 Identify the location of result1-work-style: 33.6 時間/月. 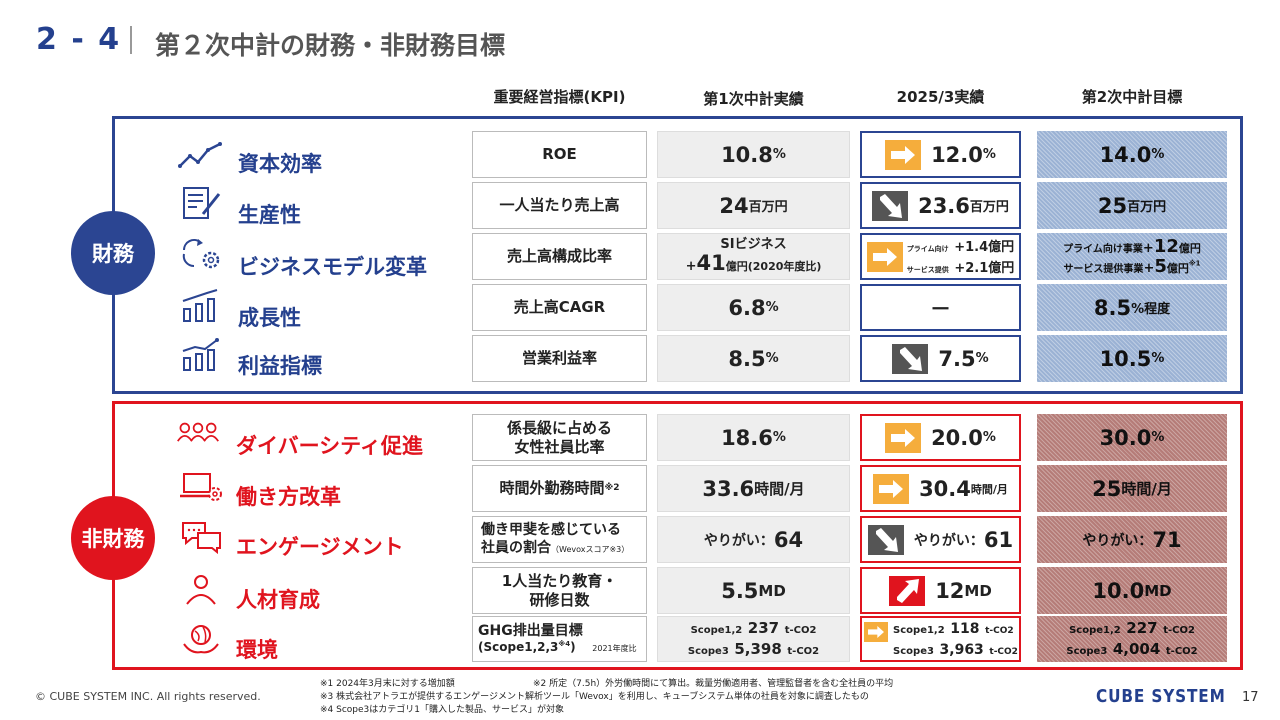
(753, 488).